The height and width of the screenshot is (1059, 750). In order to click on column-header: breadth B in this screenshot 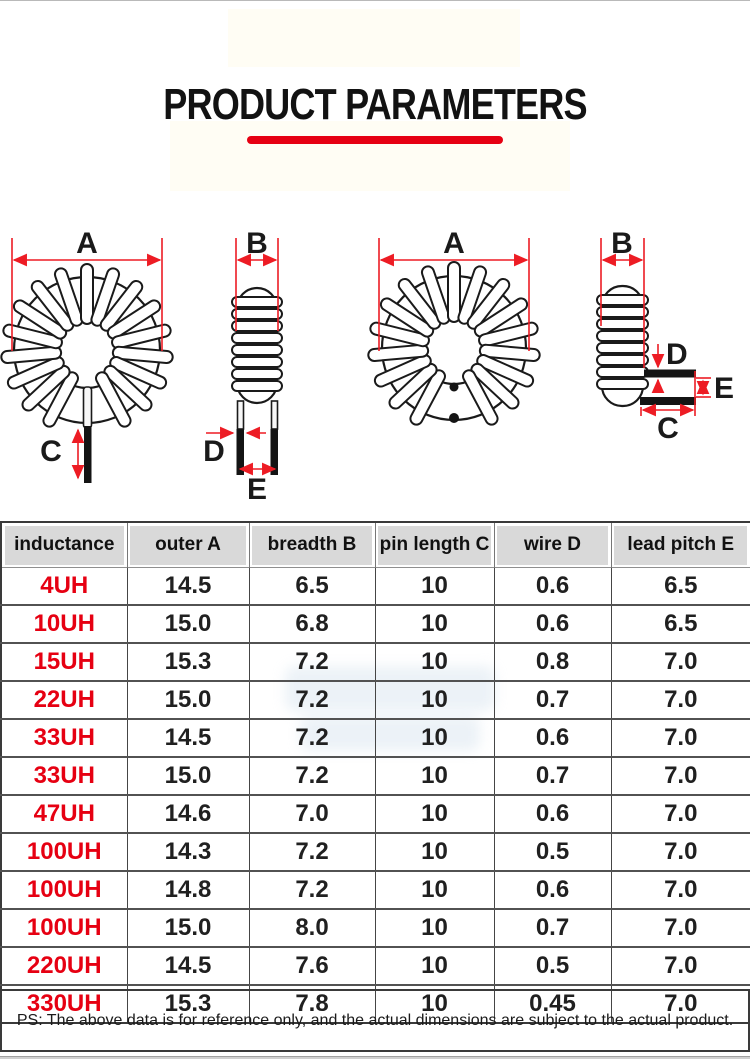, I will do `click(311, 545)`.